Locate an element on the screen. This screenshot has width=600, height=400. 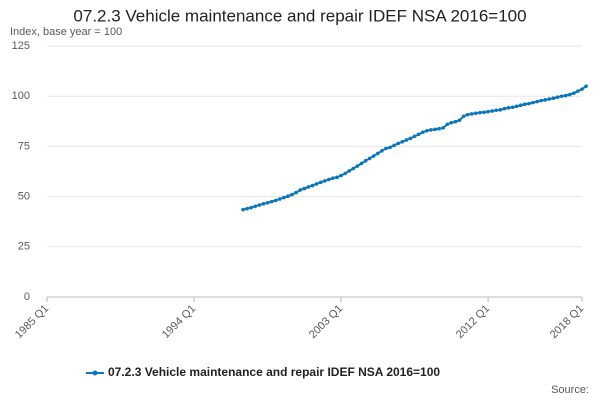
y-tick-label: 50 is located at coordinates (24, 197).